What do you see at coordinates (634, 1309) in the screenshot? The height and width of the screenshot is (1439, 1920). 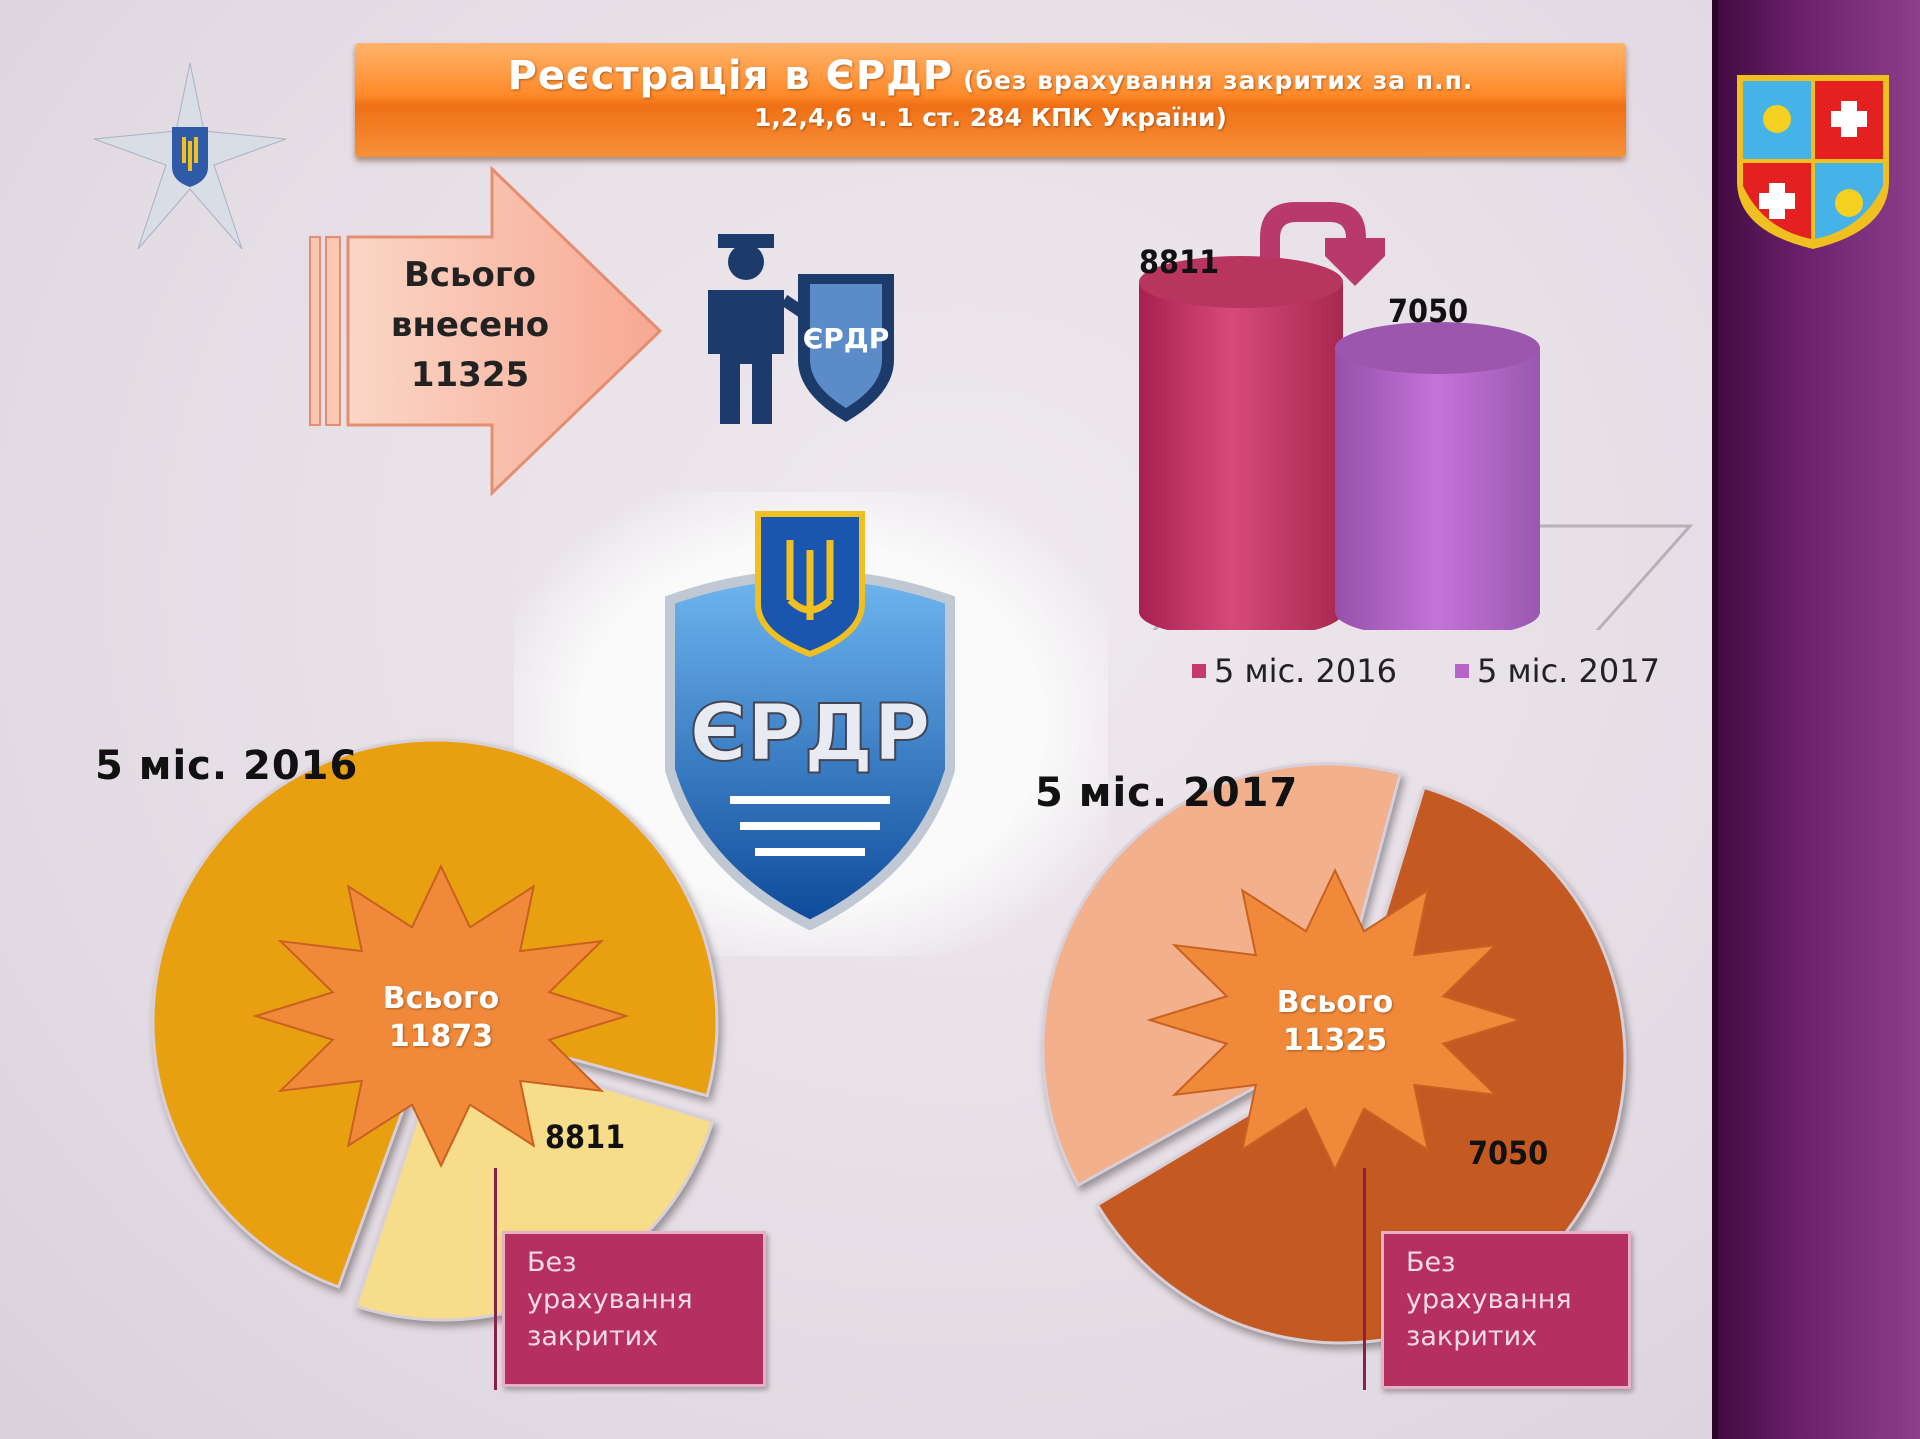 I see `callout-2016: Без урахування закритих` at bounding box center [634, 1309].